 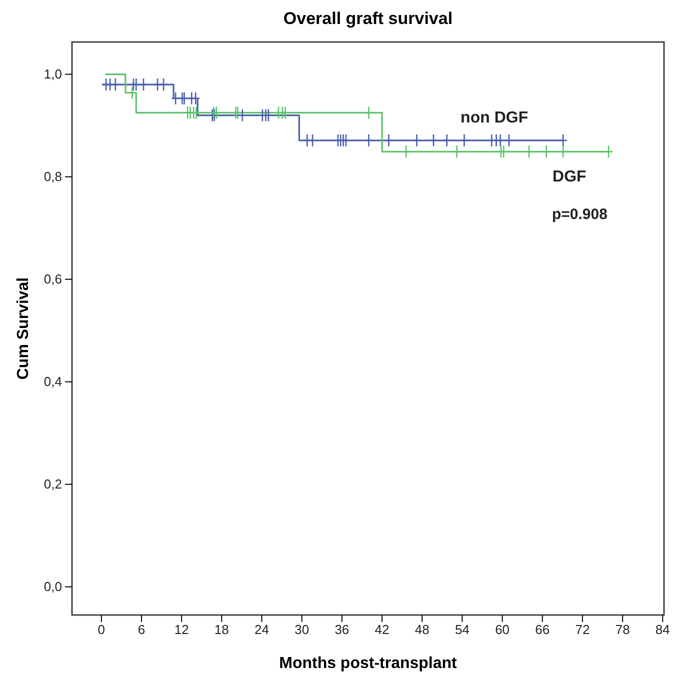 What do you see at coordinates (23, 328) in the screenshot?
I see `y-axis-title: Cum Survival` at bounding box center [23, 328].